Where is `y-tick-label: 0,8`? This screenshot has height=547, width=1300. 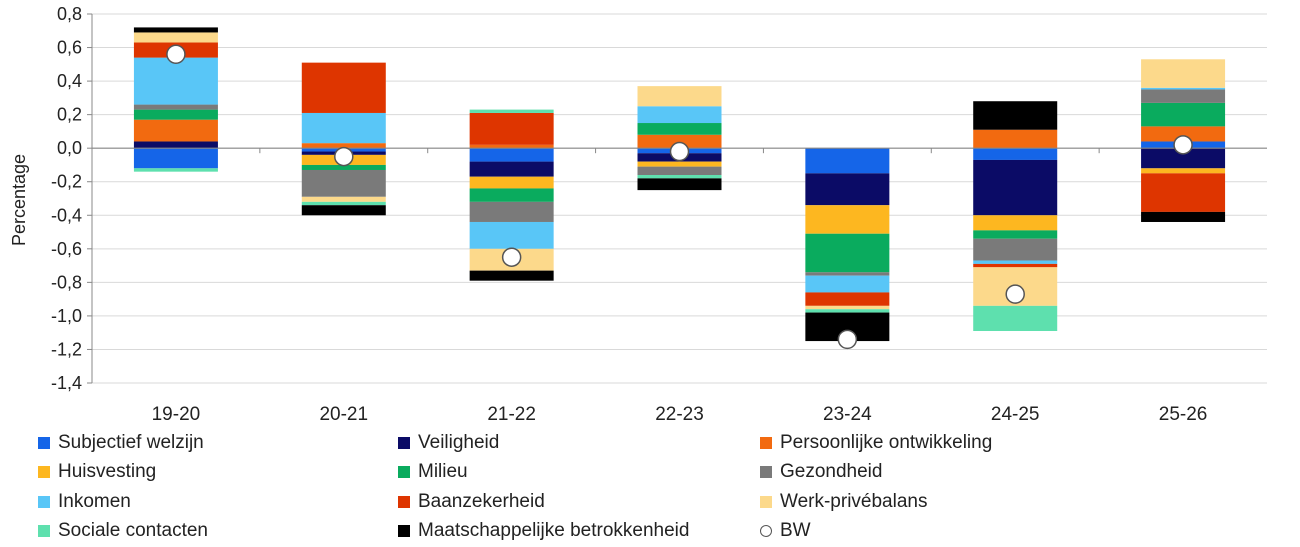
y-tick-label: 0,8 is located at coordinates (69, 14).